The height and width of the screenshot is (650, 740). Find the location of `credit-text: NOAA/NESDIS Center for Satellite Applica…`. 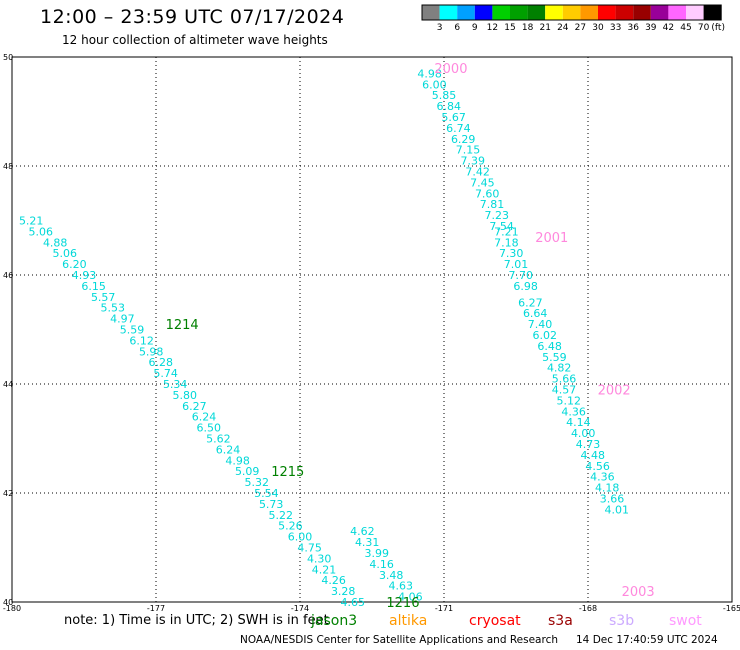

credit-text: NOAA/NESDIS Center for Satellite Applica… is located at coordinates (399, 640).